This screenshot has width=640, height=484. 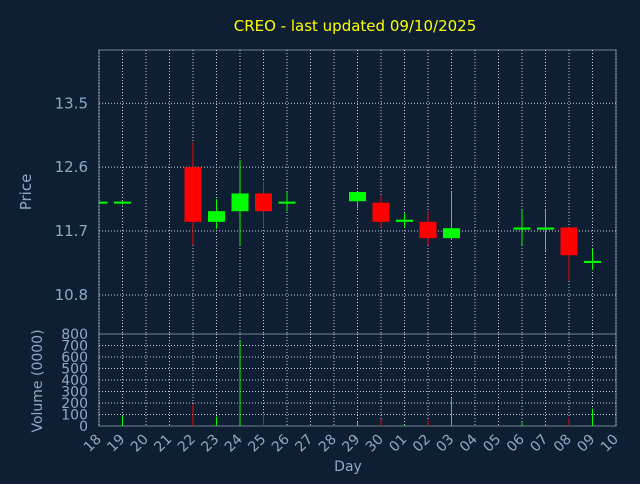 What do you see at coordinates (304, 444) in the screenshot?
I see `x-tick-label: 27` at bounding box center [304, 444].